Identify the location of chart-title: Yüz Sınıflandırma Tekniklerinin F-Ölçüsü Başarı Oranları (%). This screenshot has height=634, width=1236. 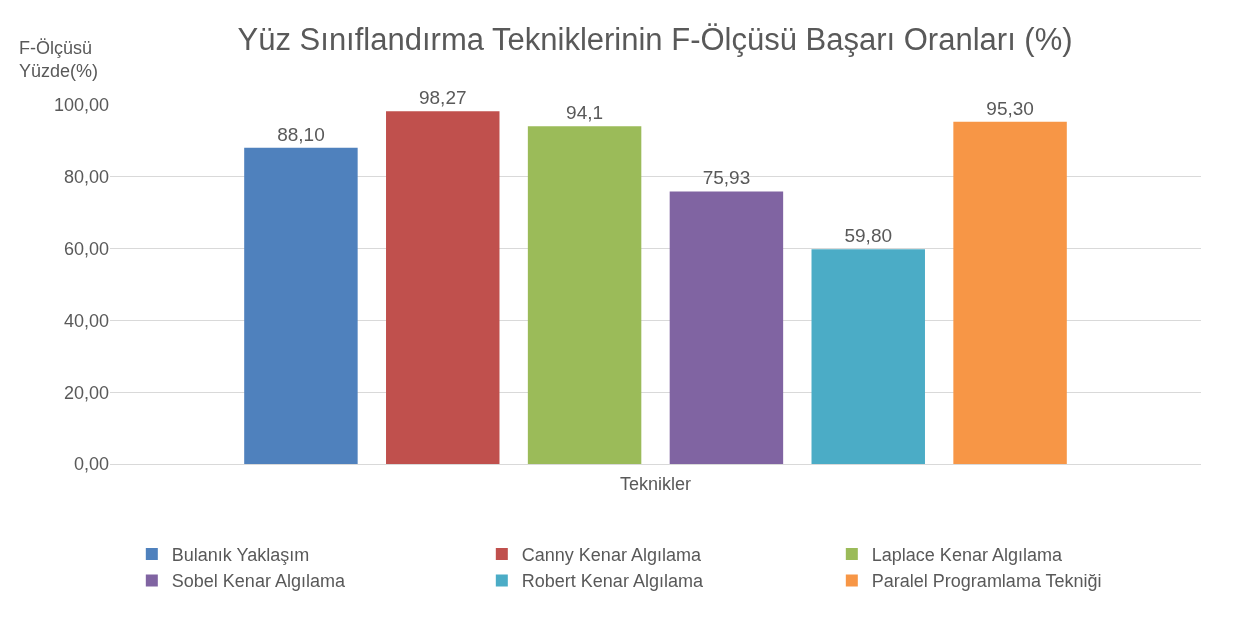
(655, 40).